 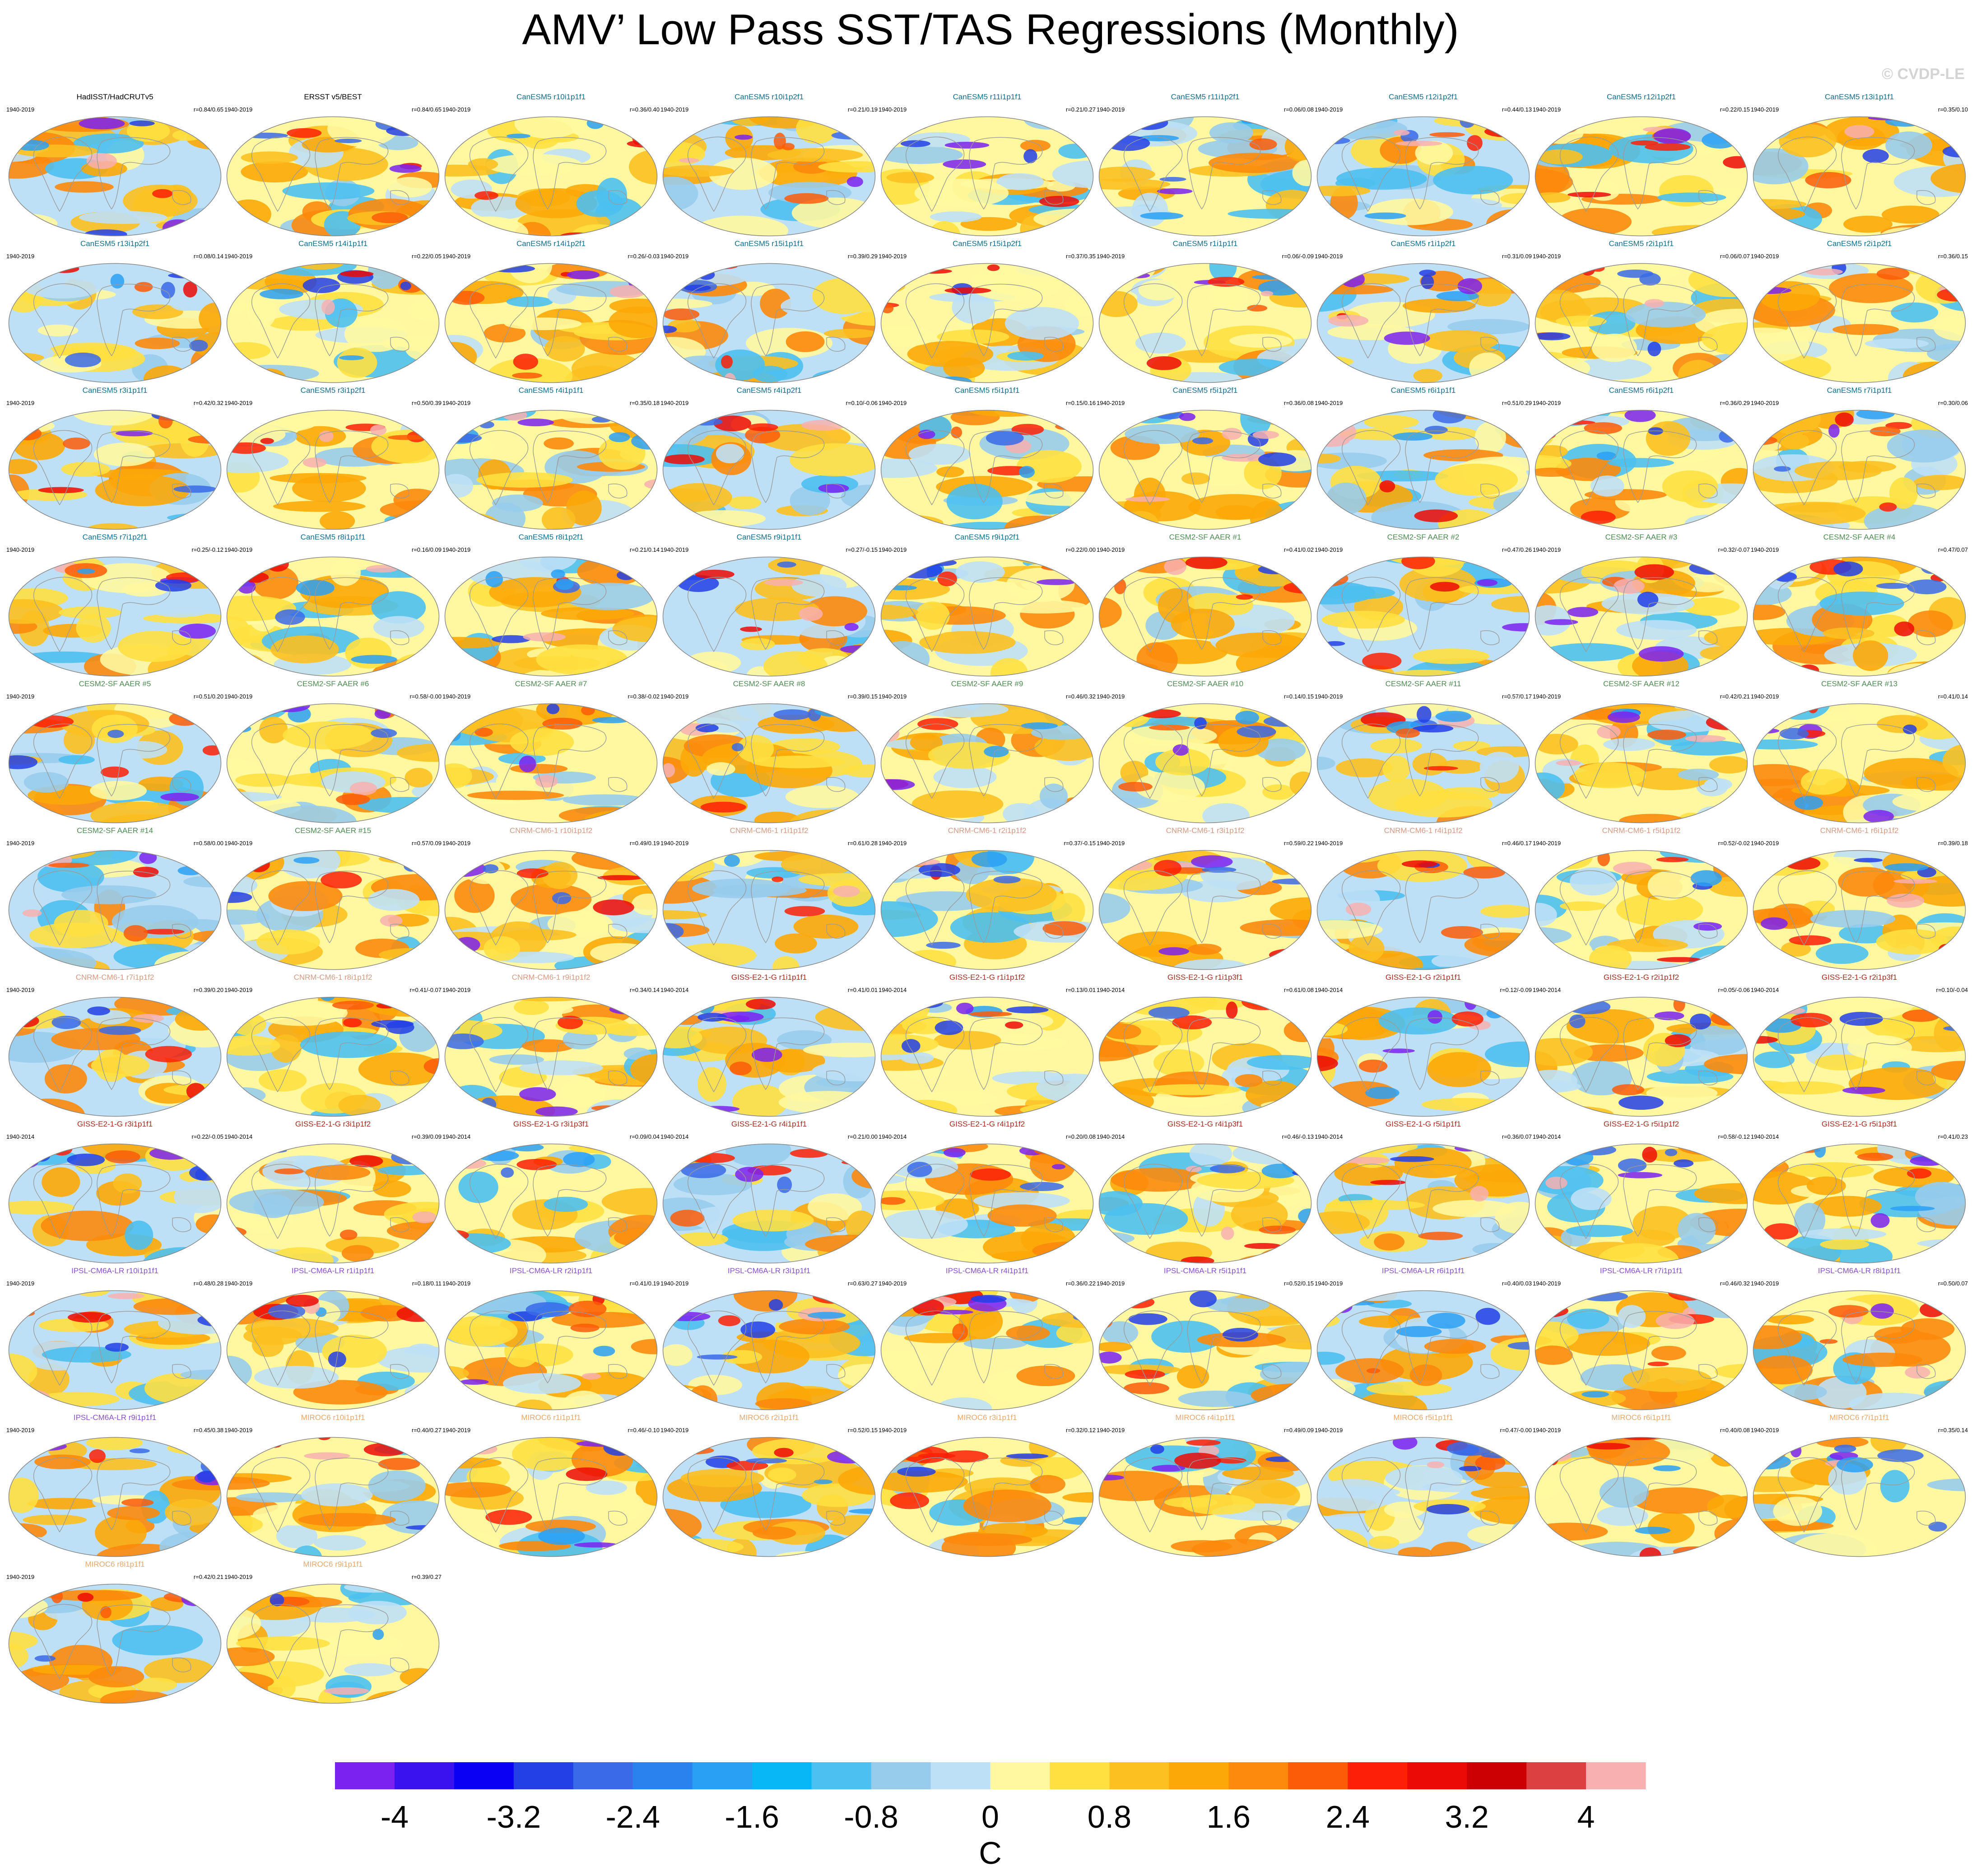 What do you see at coordinates (1517, 843) in the screenshot?
I see `panel-correlation: r=0.46/0.17` at bounding box center [1517, 843].